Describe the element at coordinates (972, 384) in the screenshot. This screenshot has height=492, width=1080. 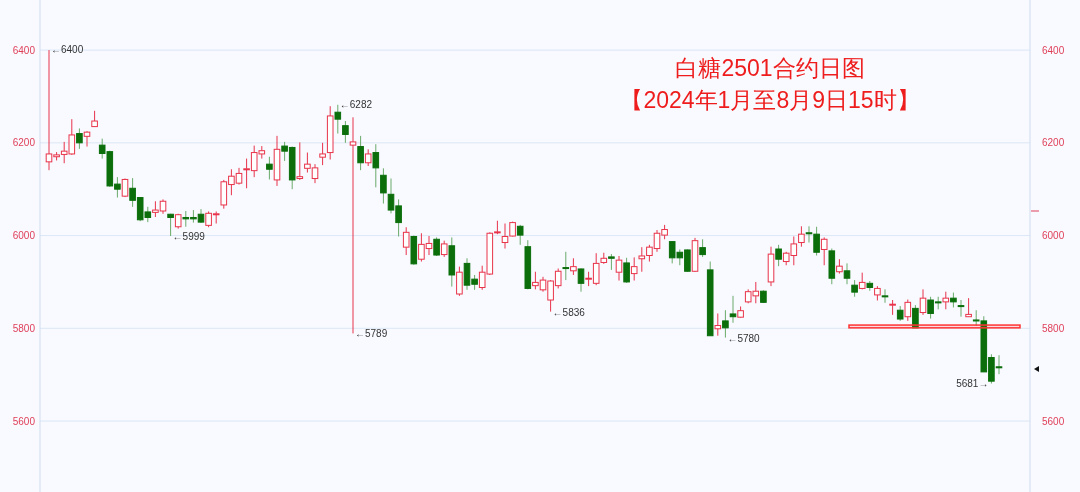
I see `annotation: 5681→` at that location.